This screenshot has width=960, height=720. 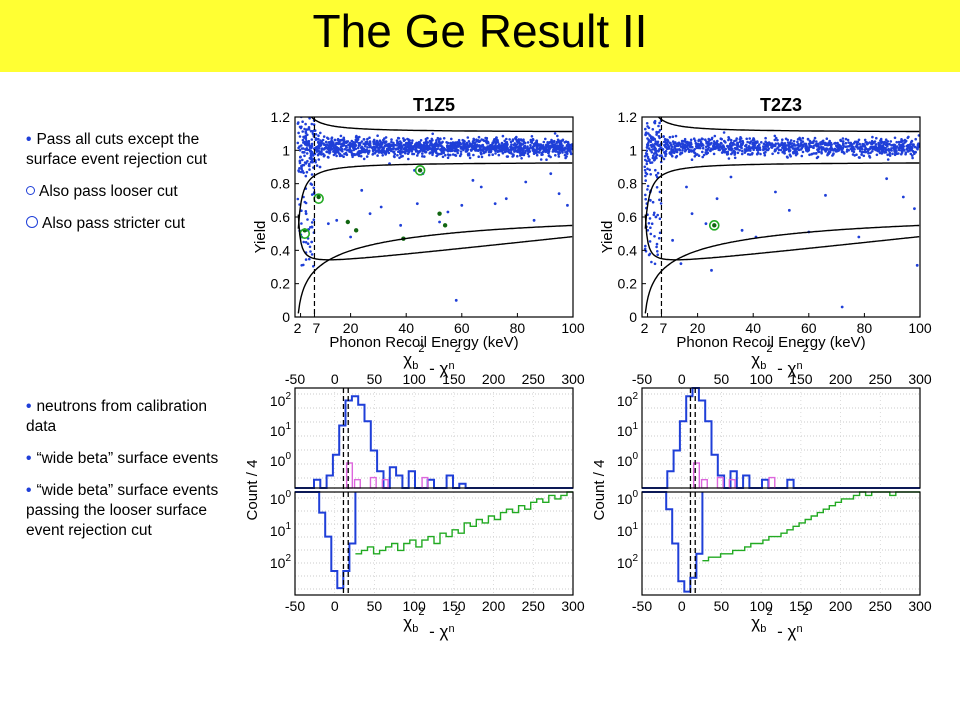 What do you see at coordinates (356, 230) in the screenshot?
I see `looser-cut-event` at bounding box center [356, 230].